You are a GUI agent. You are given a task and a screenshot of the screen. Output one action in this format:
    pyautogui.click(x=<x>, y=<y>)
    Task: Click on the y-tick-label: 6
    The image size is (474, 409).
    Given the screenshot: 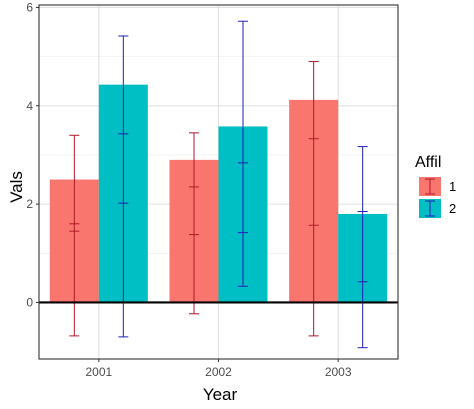 What is the action you would take?
    pyautogui.click(x=29, y=7)
    